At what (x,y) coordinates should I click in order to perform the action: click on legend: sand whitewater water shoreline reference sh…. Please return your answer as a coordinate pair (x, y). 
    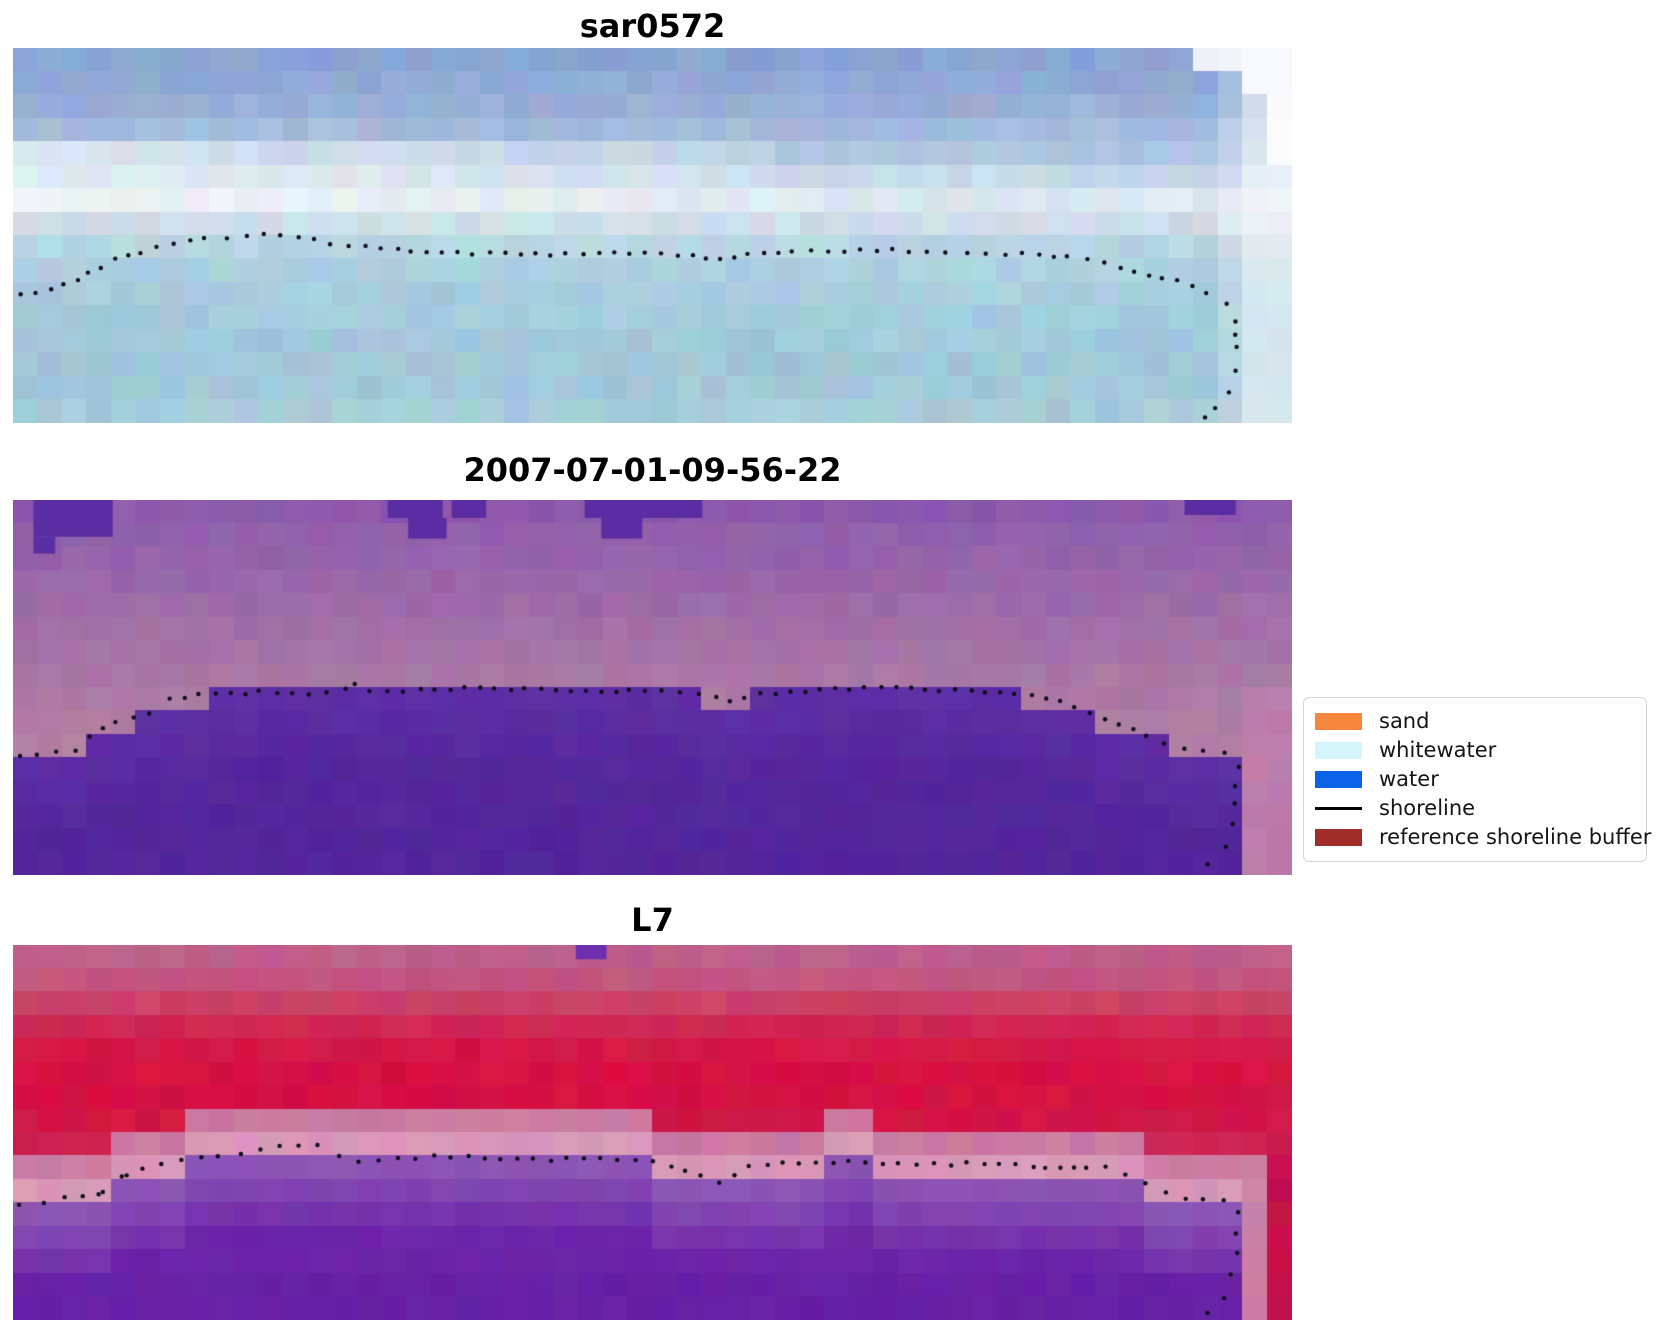
    Looking at the image, I should click on (1477, 779).